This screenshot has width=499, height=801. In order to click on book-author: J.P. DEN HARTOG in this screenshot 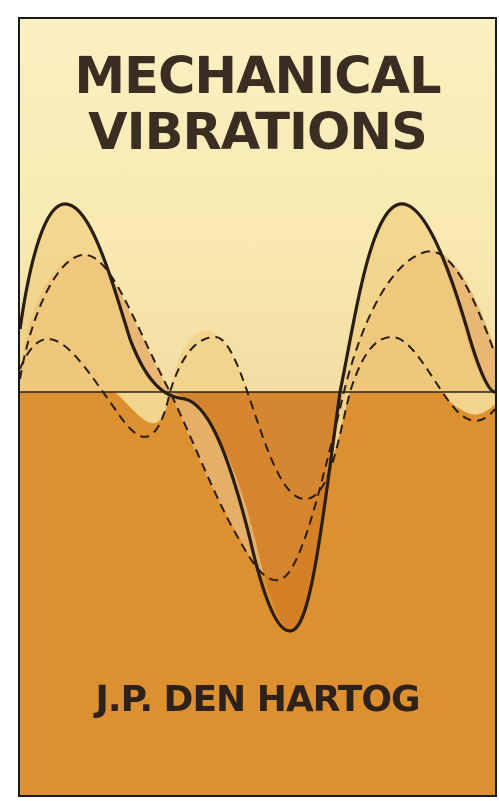, I will do `click(258, 699)`.